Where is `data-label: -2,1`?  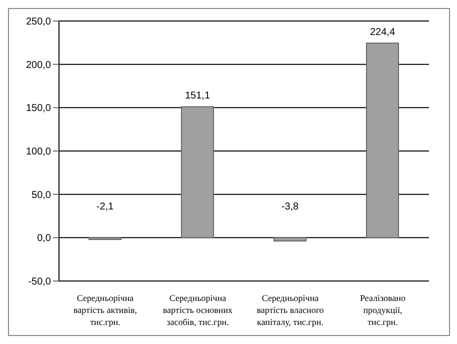
data-label: -2,1 is located at coordinates (105, 207).